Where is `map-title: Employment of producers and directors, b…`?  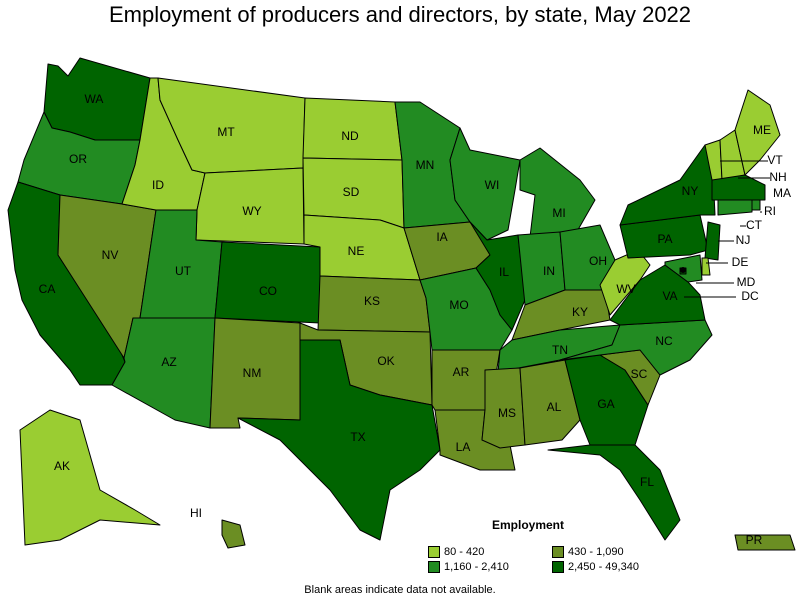 map-title: Employment of producers and directors, b… is located at coordinates (400, 14).